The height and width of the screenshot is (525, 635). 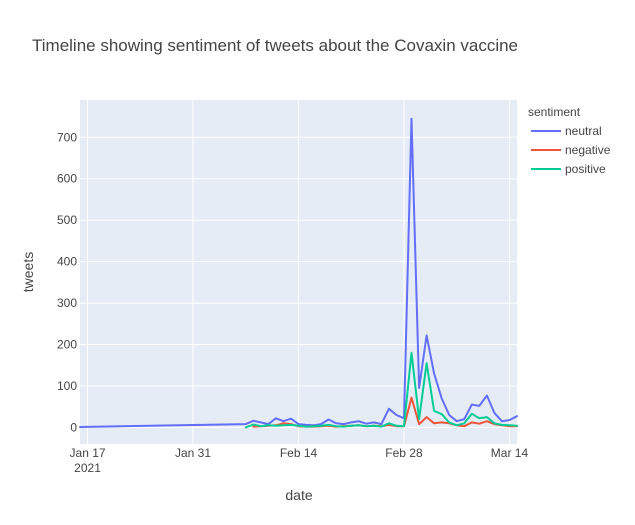 I want to click on legend-item-positive: positive, so click(x=568, y=169).